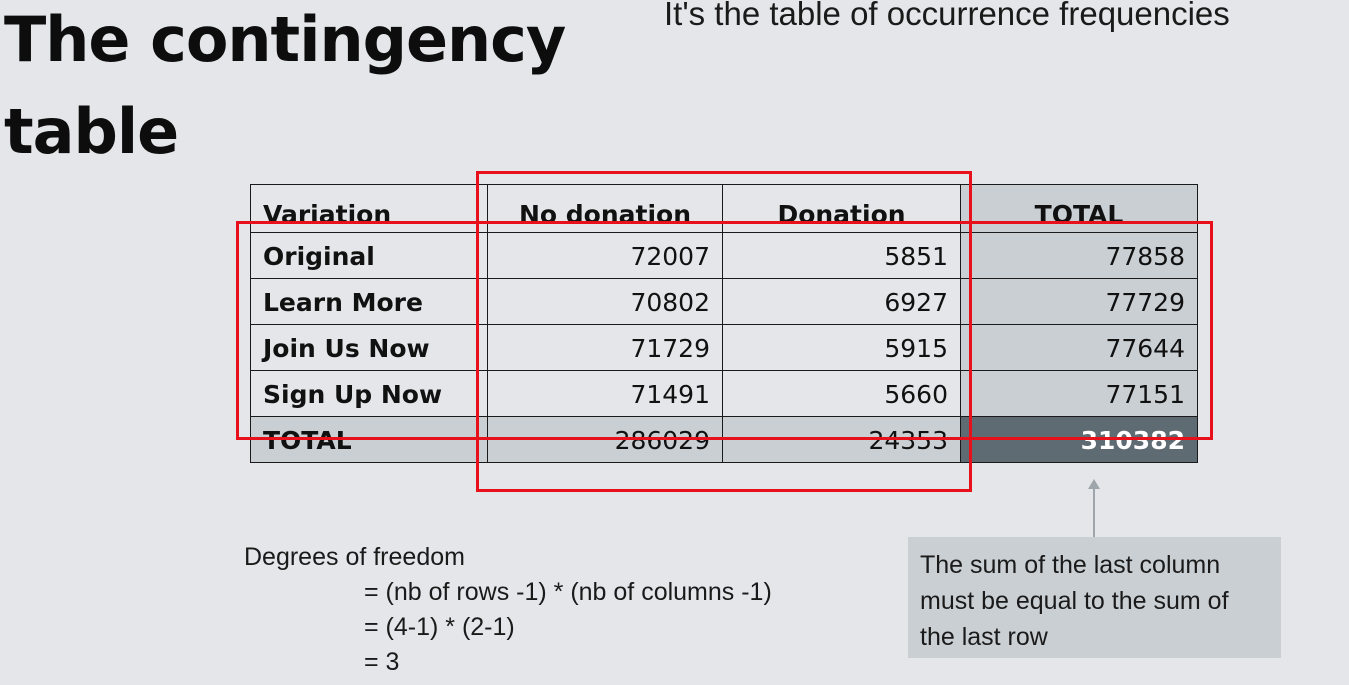  What do you see at coordinates (354, 557) in the screenshot?
I see `dof-label: Degrees of freedom` at bounding box center [354, 557].